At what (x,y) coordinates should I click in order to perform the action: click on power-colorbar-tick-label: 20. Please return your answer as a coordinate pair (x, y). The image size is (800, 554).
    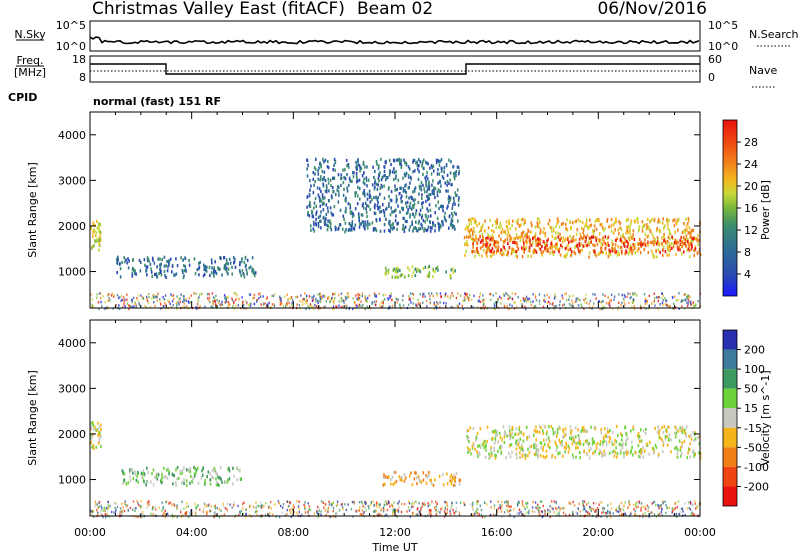
    Looking at the image, I should click on (751, 186).